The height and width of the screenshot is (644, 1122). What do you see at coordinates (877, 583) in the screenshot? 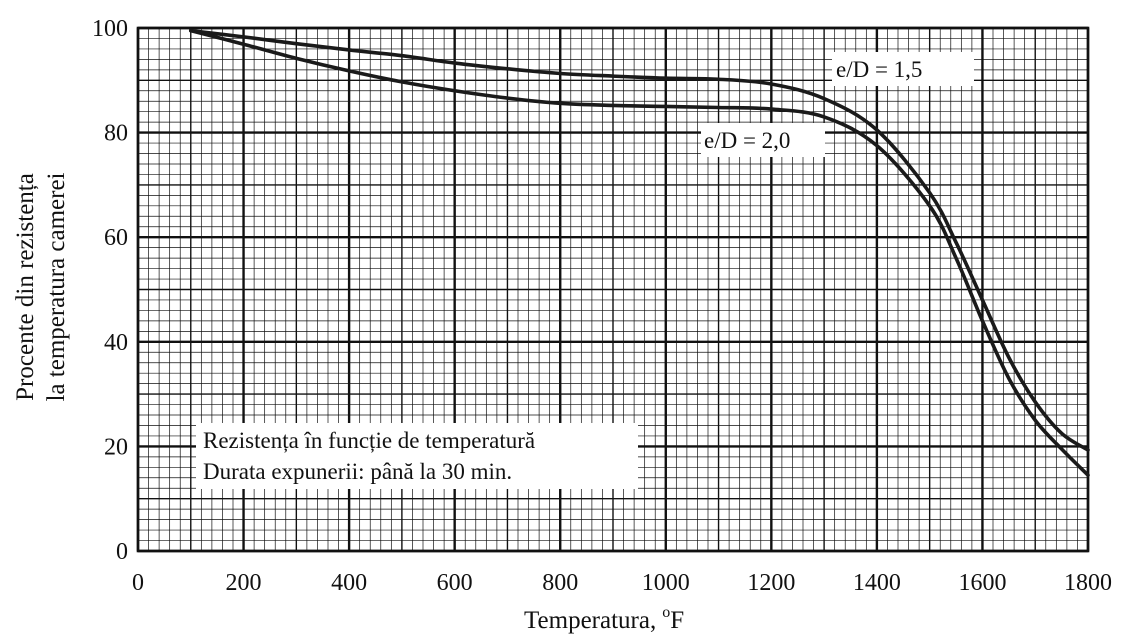
I see `x-tick-label: 1400` at bounding box center [877, 583].